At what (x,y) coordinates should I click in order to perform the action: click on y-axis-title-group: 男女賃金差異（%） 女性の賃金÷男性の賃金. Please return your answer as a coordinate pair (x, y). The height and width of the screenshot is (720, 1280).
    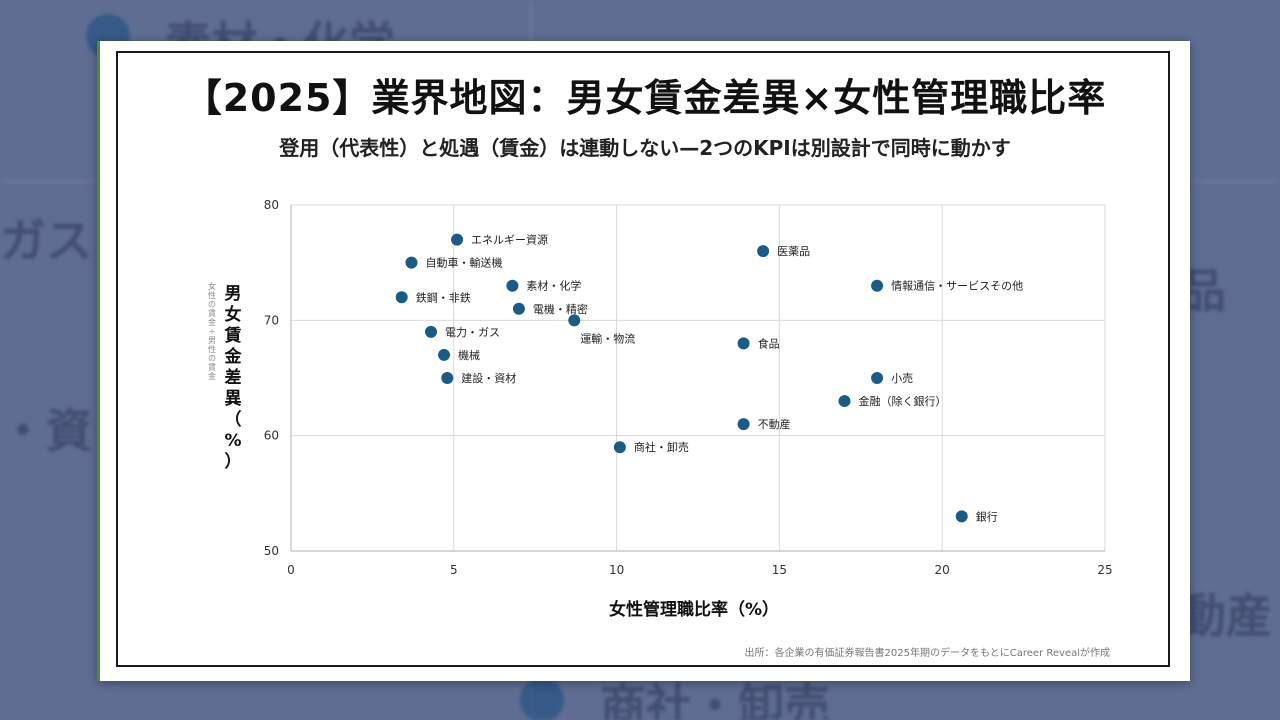
    Looking at the image, I should click on (225, 376).